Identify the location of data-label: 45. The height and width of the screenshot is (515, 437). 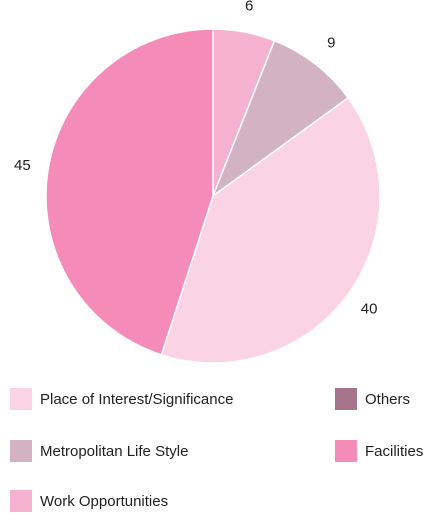
(22, 165).